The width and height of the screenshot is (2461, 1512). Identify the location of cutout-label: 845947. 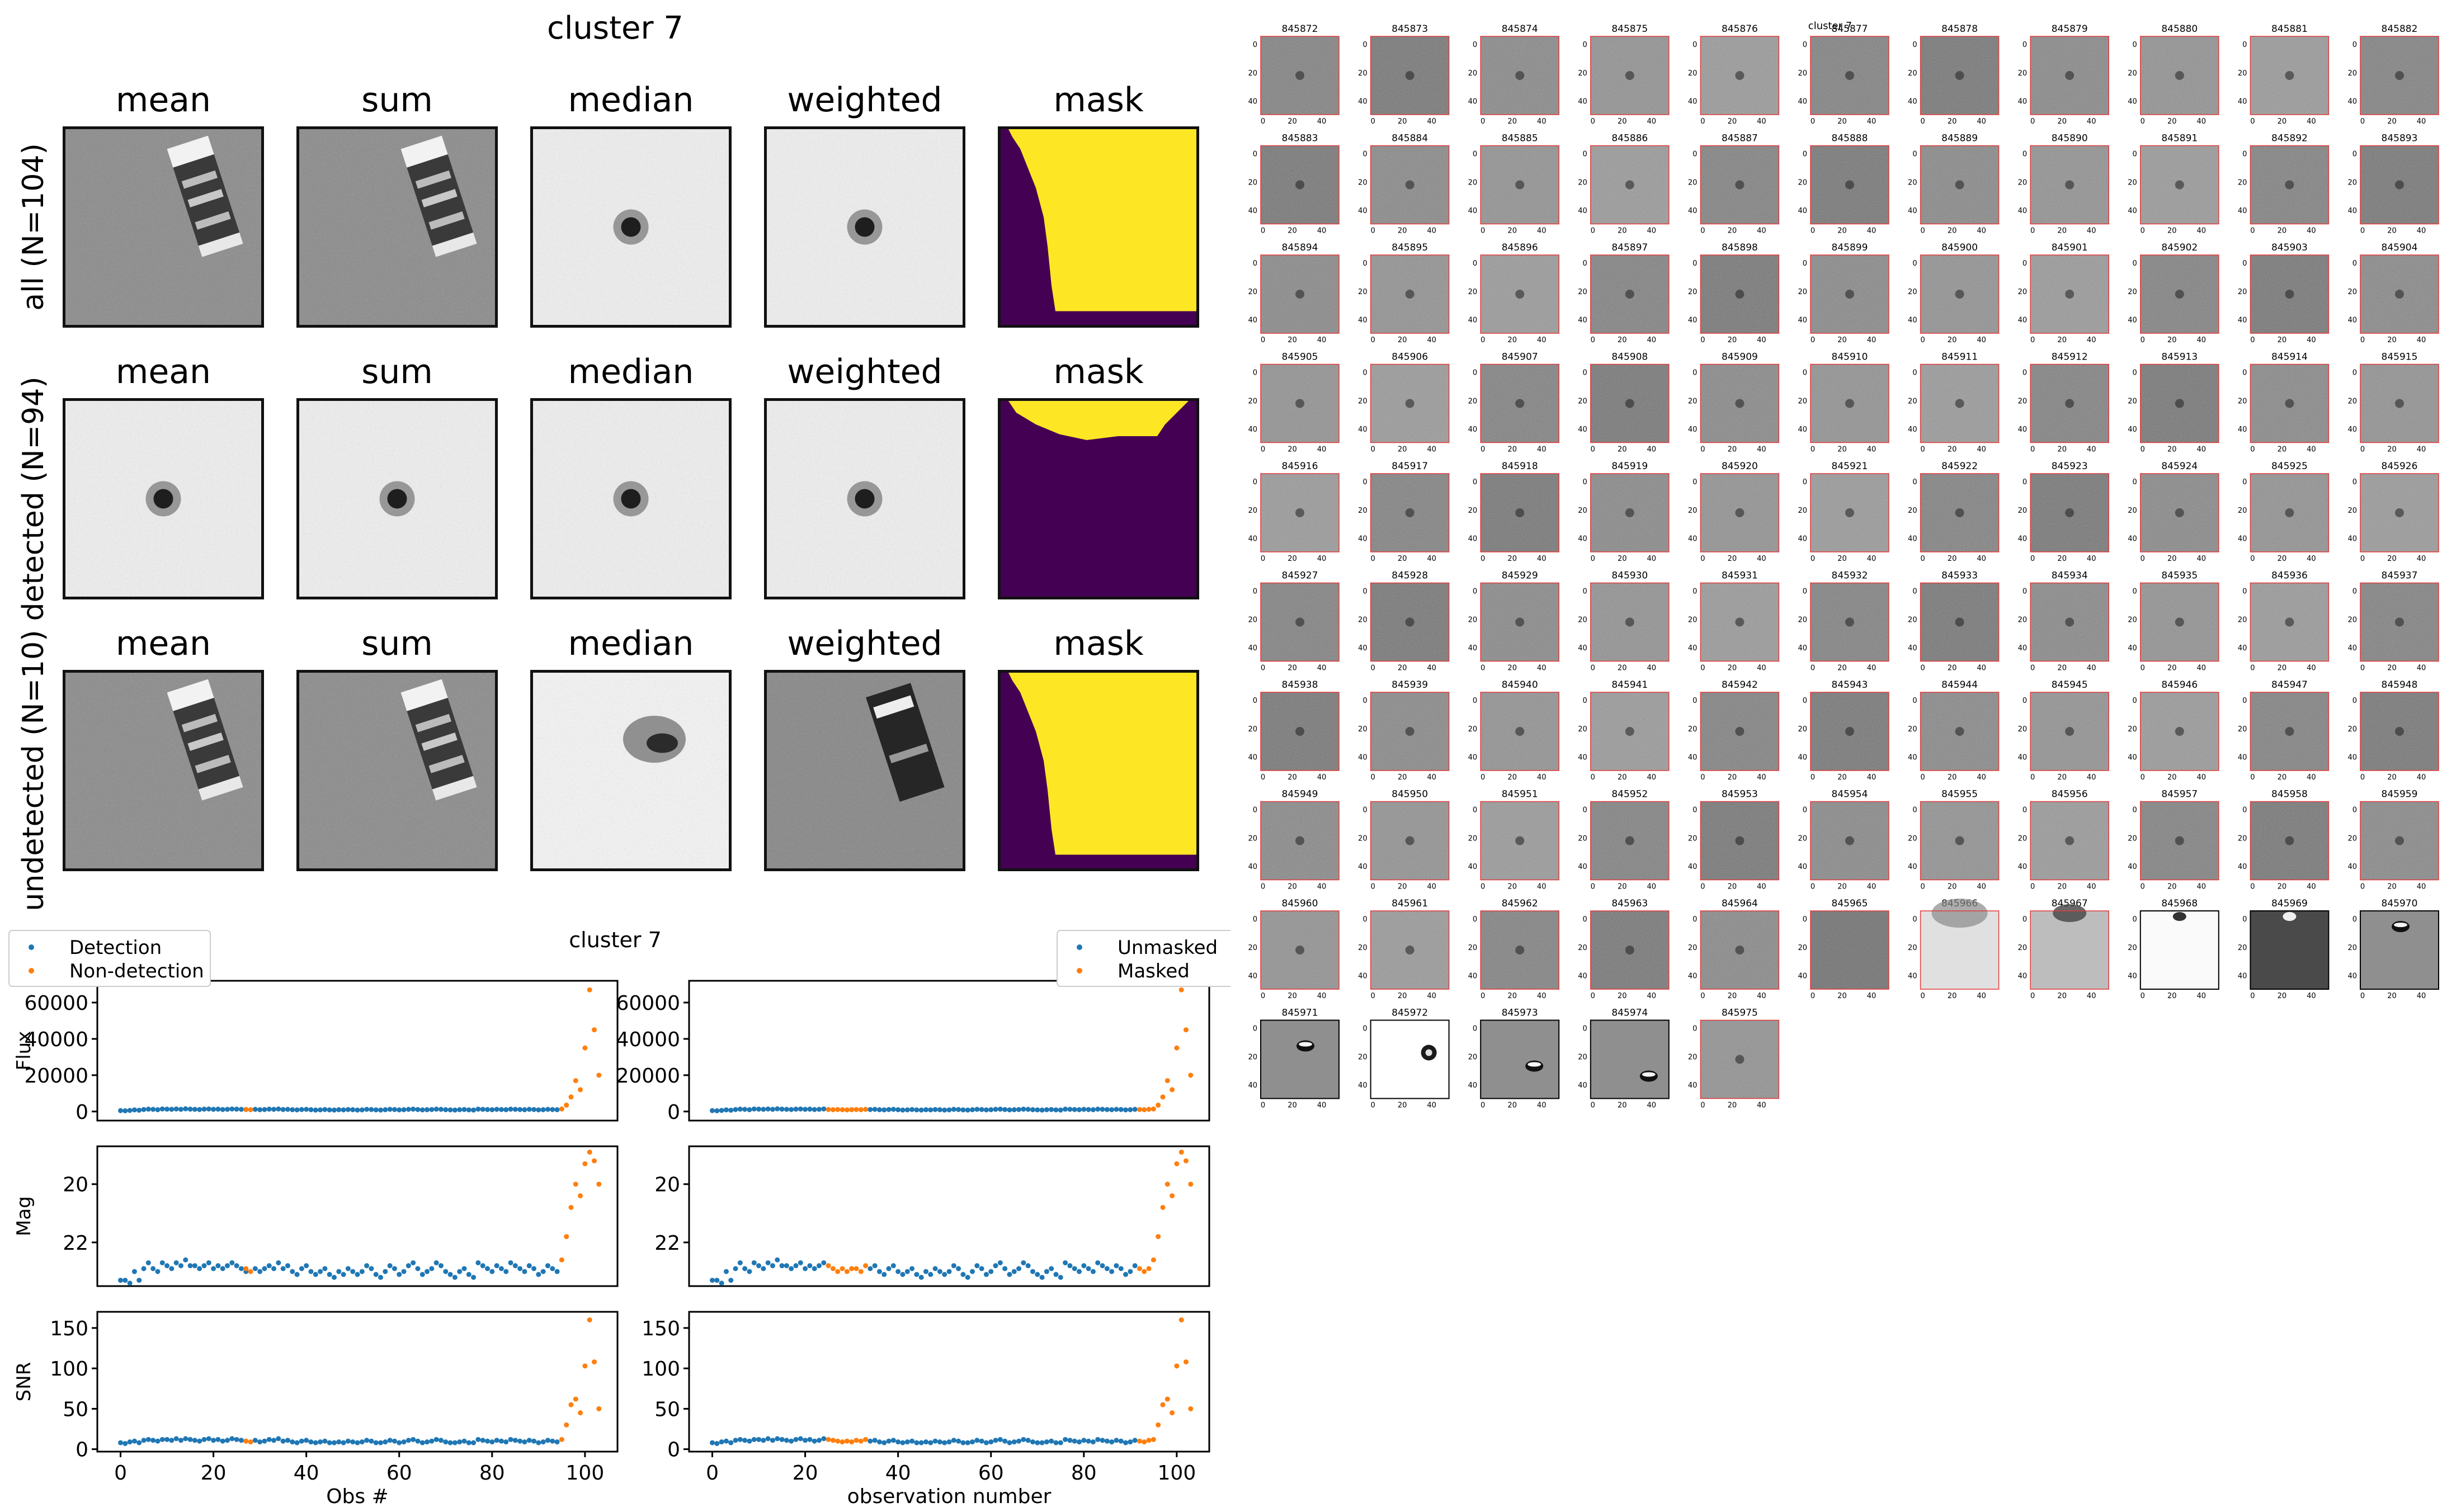
(2289, 685).